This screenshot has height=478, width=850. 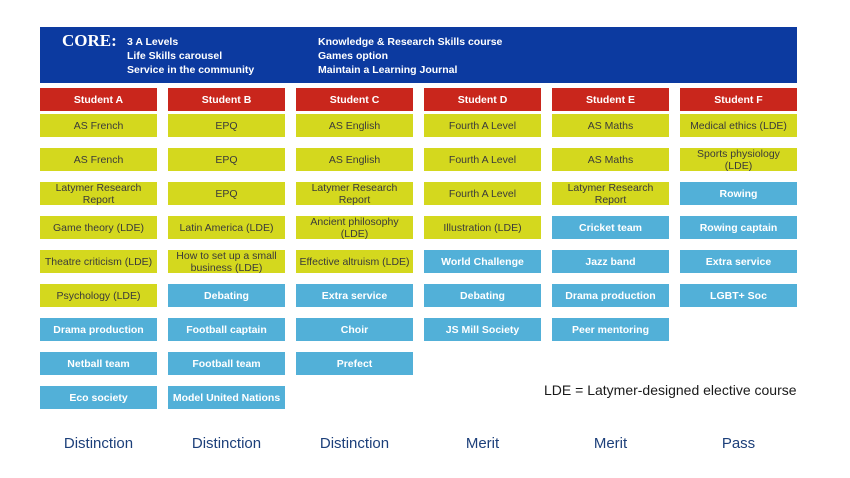 I want to click on activity-cell: Peer mentoring, so click(x=610, y=329).